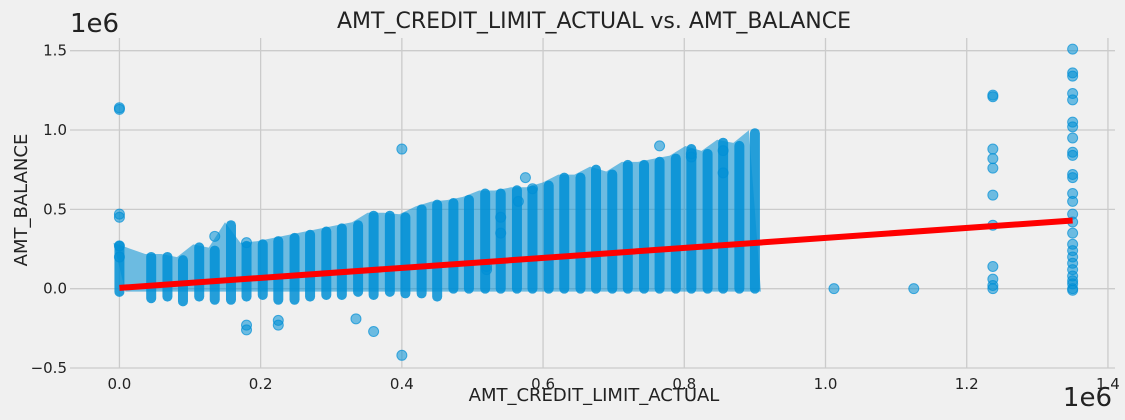 This screenshot has height=420, width=1125. What do you see at coordinates (55, 130) in the screenshot?
I see `y-tick-label: 1.0` at bounding box center [55, 130].